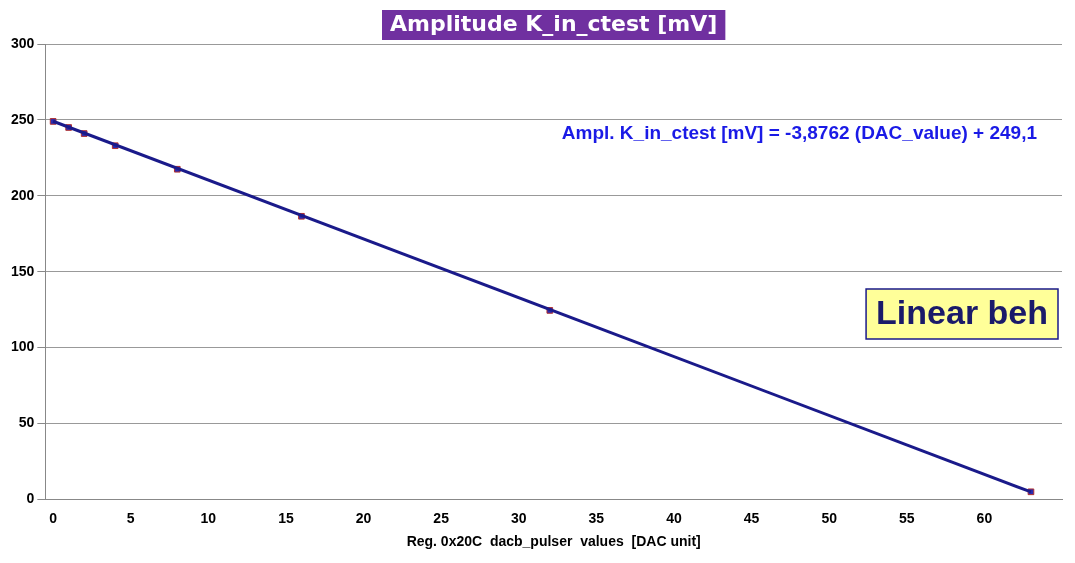 This screenshot has height=563, width=1075. What do you see at coordinates (208, 517) in the screenshot?
I see `x-tick-label: 10` at bounding box center [208, 517].